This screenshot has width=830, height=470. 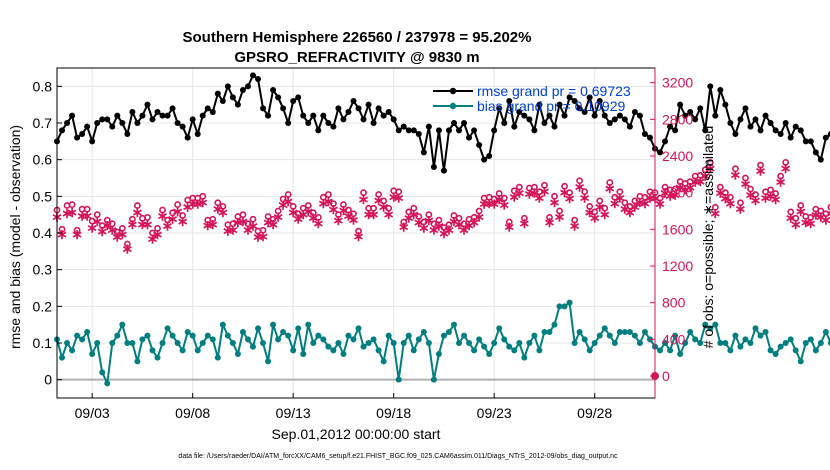 What do you see at coordinates (356, 57) in the screenshot?
I see `chart-subtitle: GPSRO_REFRACTIVITY @ 9830 m` at bounding box center [356, 57].